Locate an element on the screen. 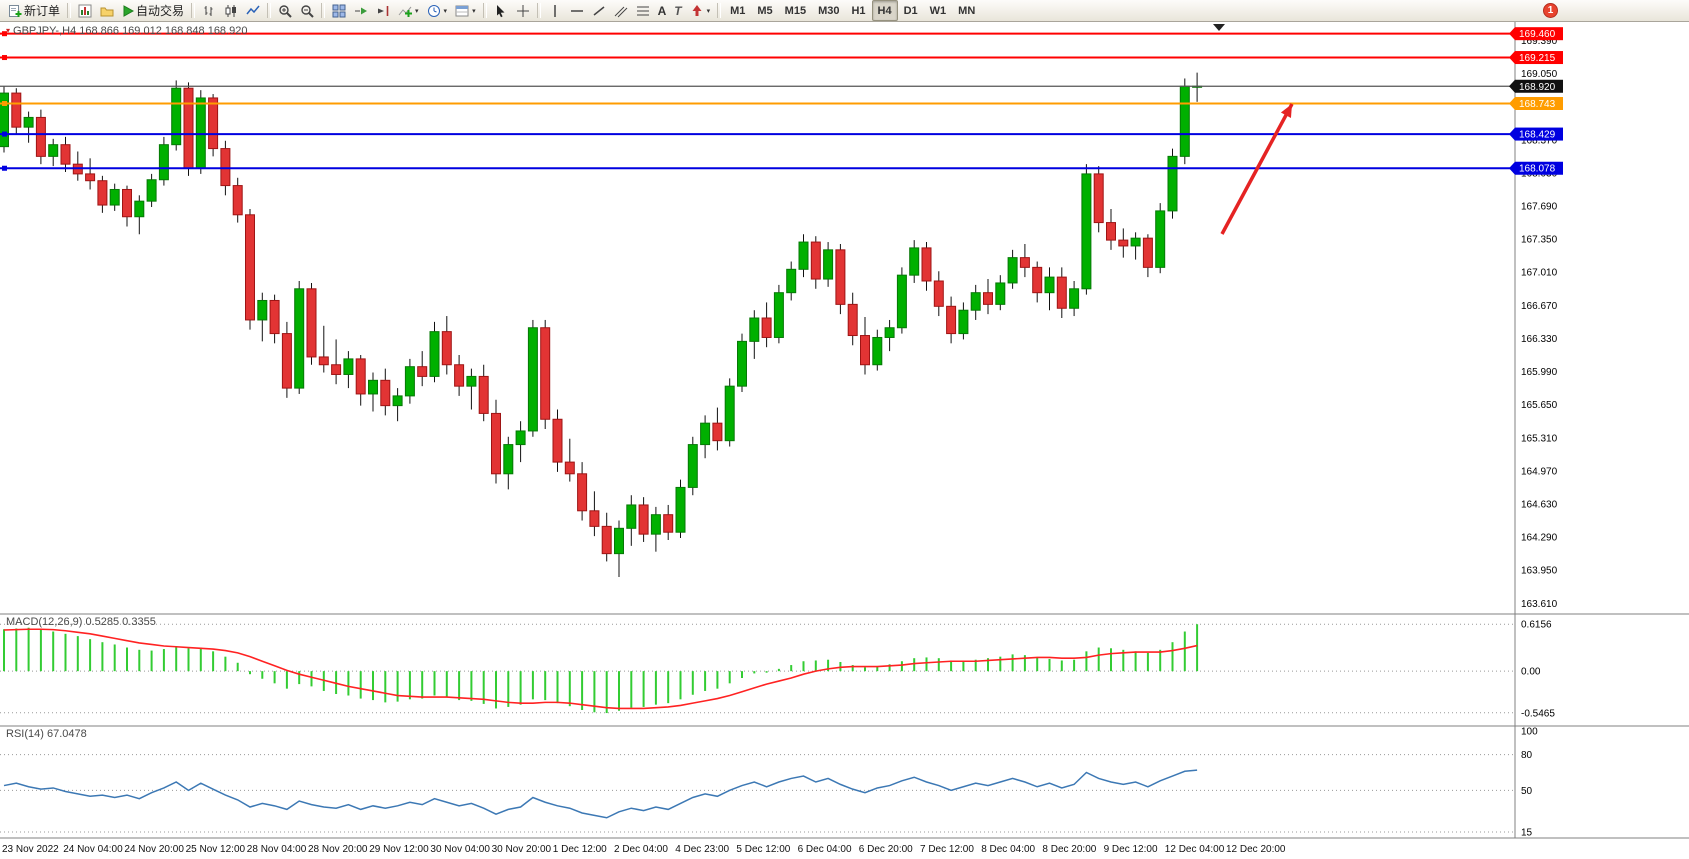 This screenshot has width=1689, height=859. vertical-line-tool-button is located at coordinates (555, 10).